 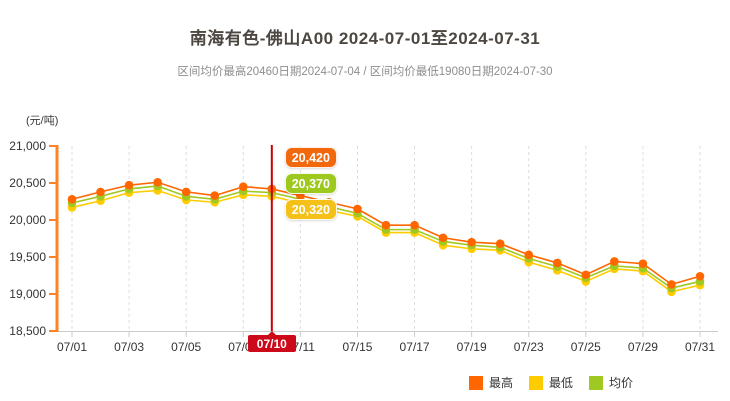 I want to click on legend-swatch-avg-icon, so click(x=595, y=382).